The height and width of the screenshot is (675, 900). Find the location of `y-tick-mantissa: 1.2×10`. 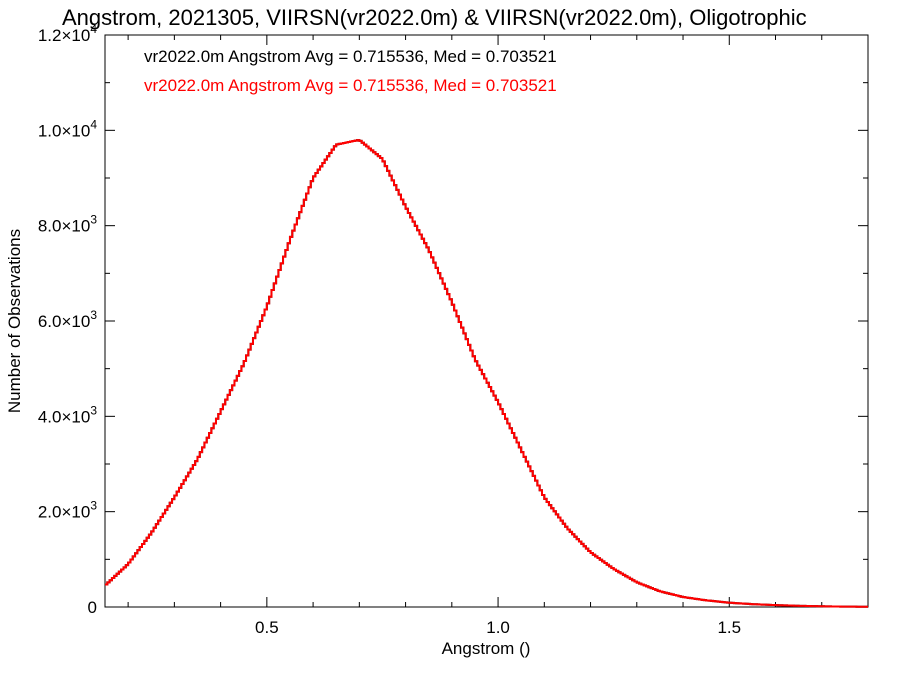

y-tick-mantissa: 1.2×10 is located at coordinates (64, 35).